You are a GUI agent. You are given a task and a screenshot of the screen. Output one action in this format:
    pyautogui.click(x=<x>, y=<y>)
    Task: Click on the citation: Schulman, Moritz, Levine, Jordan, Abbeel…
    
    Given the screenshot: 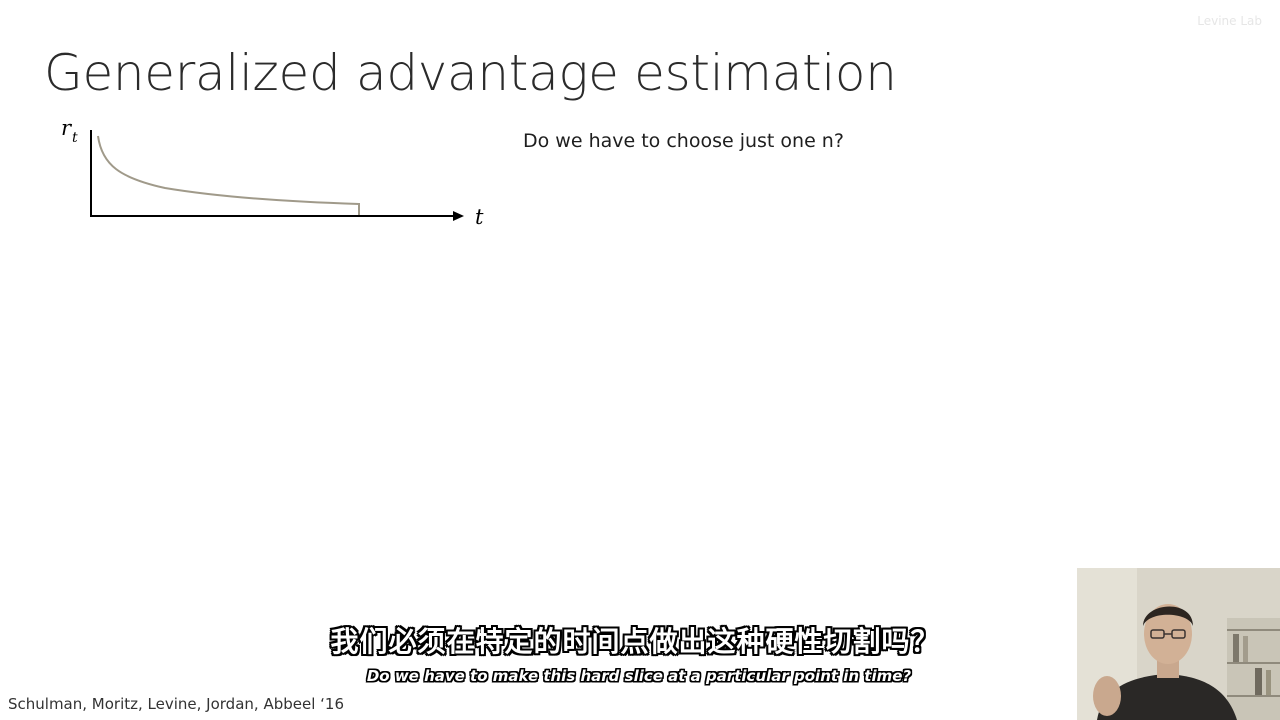 What is the action you would take?
    pyautogui.click(x=176, y=704)
    